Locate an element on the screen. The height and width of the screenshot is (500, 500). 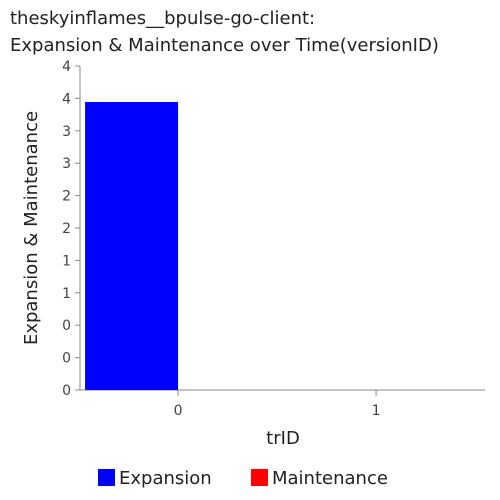
y-axis-title: Expansion & Maintenance is located at coordinates (31, 228).